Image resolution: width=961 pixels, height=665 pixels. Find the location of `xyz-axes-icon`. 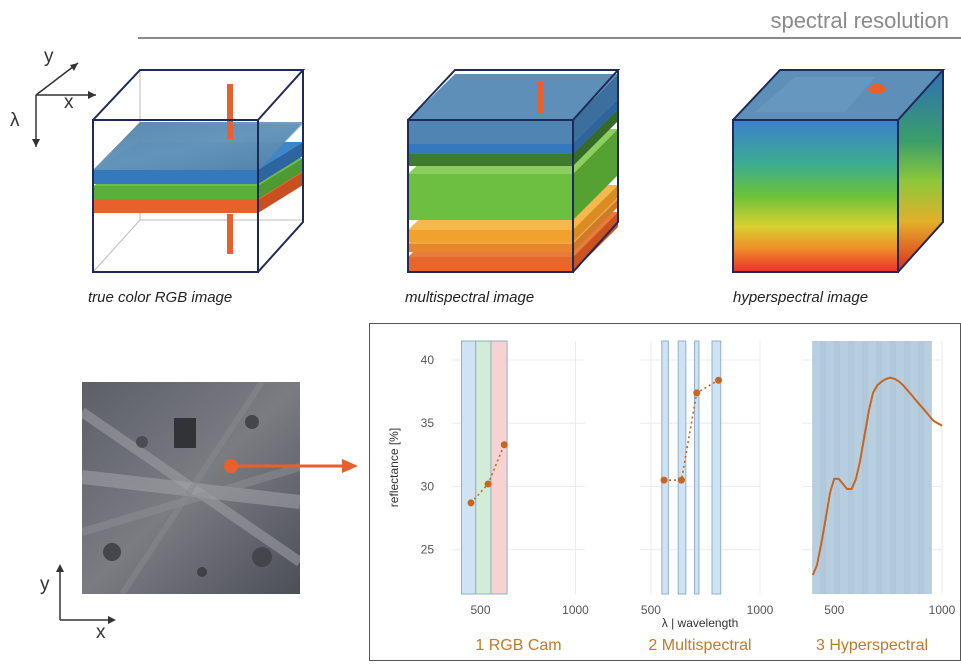

xyz-axes-icon is located at coordinates (64, 104).